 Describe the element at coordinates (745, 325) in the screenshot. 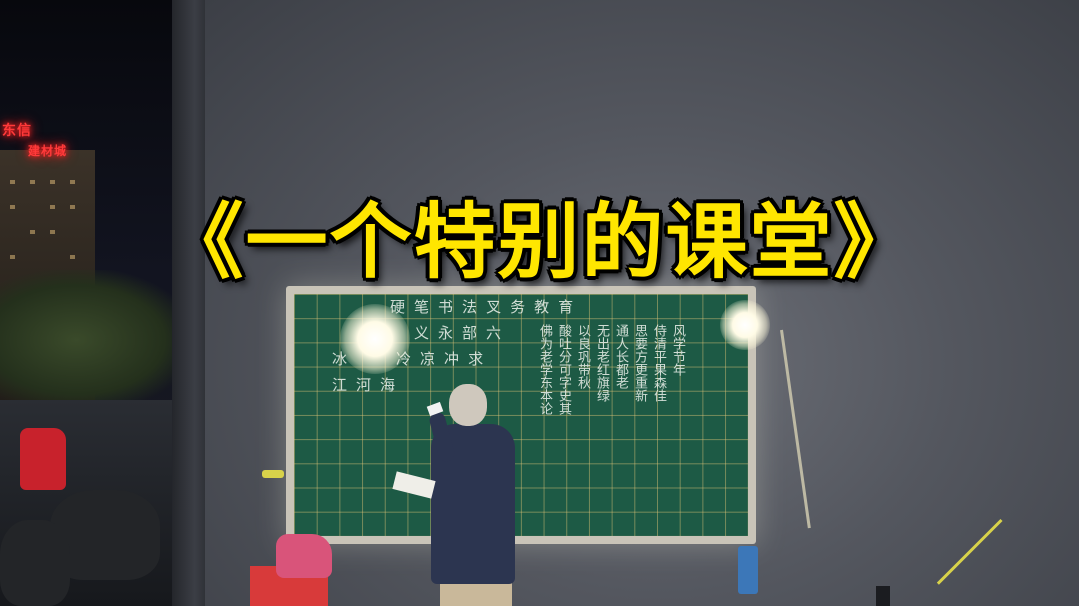

I see `lamp-right` at that location.